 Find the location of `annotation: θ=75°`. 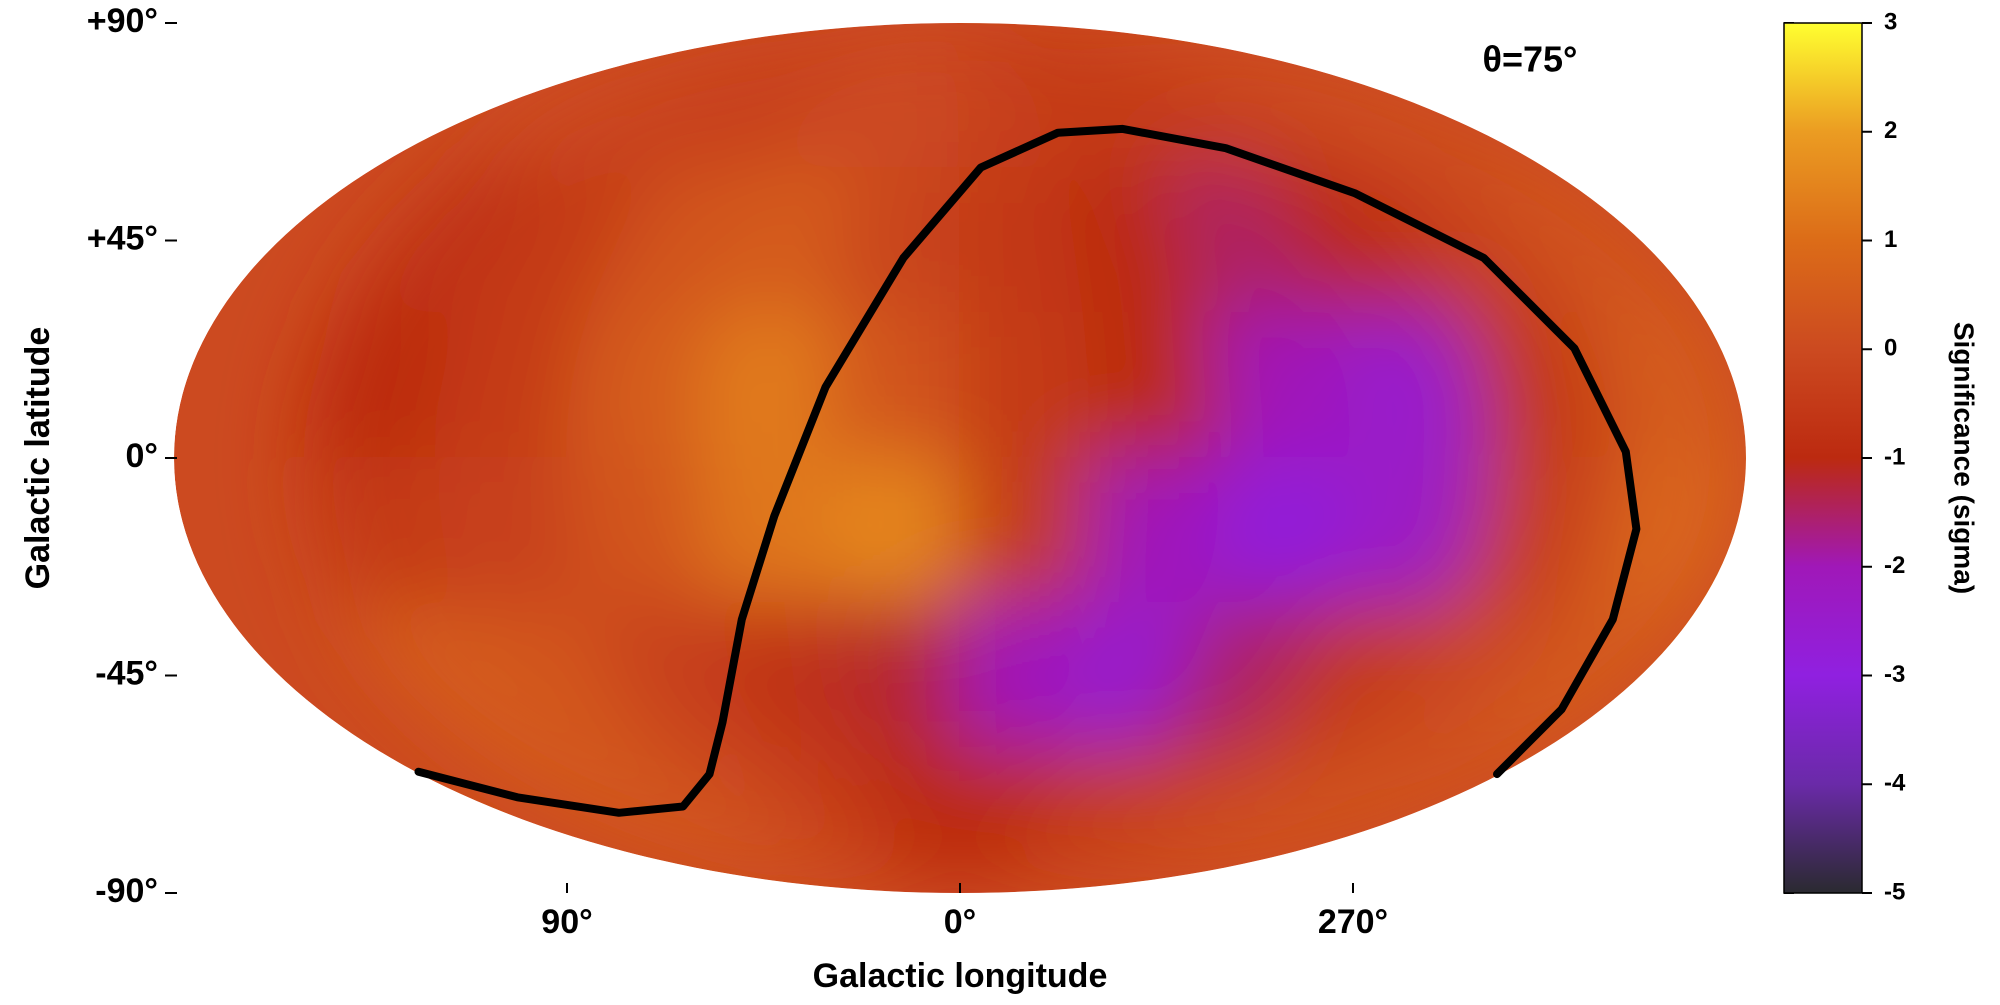

annotation: θ=75° is located at coordinates (1530, 59).